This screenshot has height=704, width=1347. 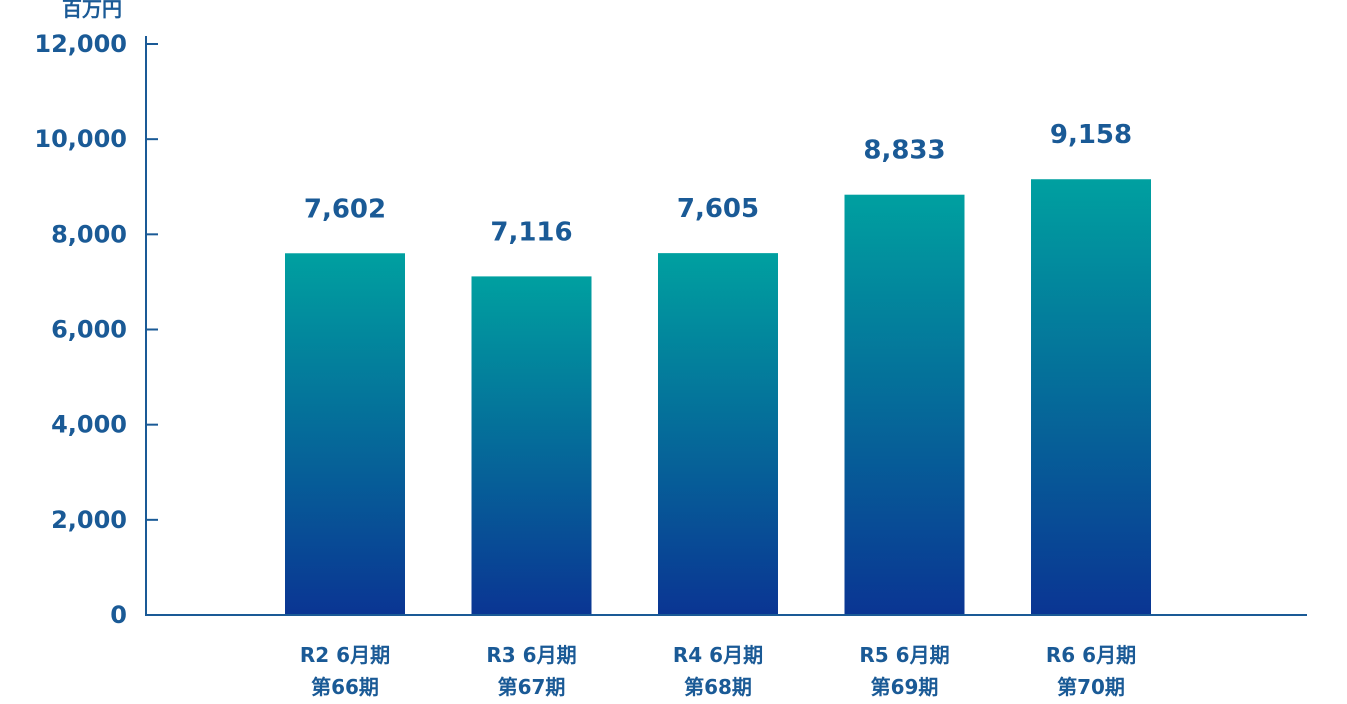 What do you see at coordinates (89, 425) in the screenshot?
I see `y-tick-label: 4,000` at bounding box center [89, 425].